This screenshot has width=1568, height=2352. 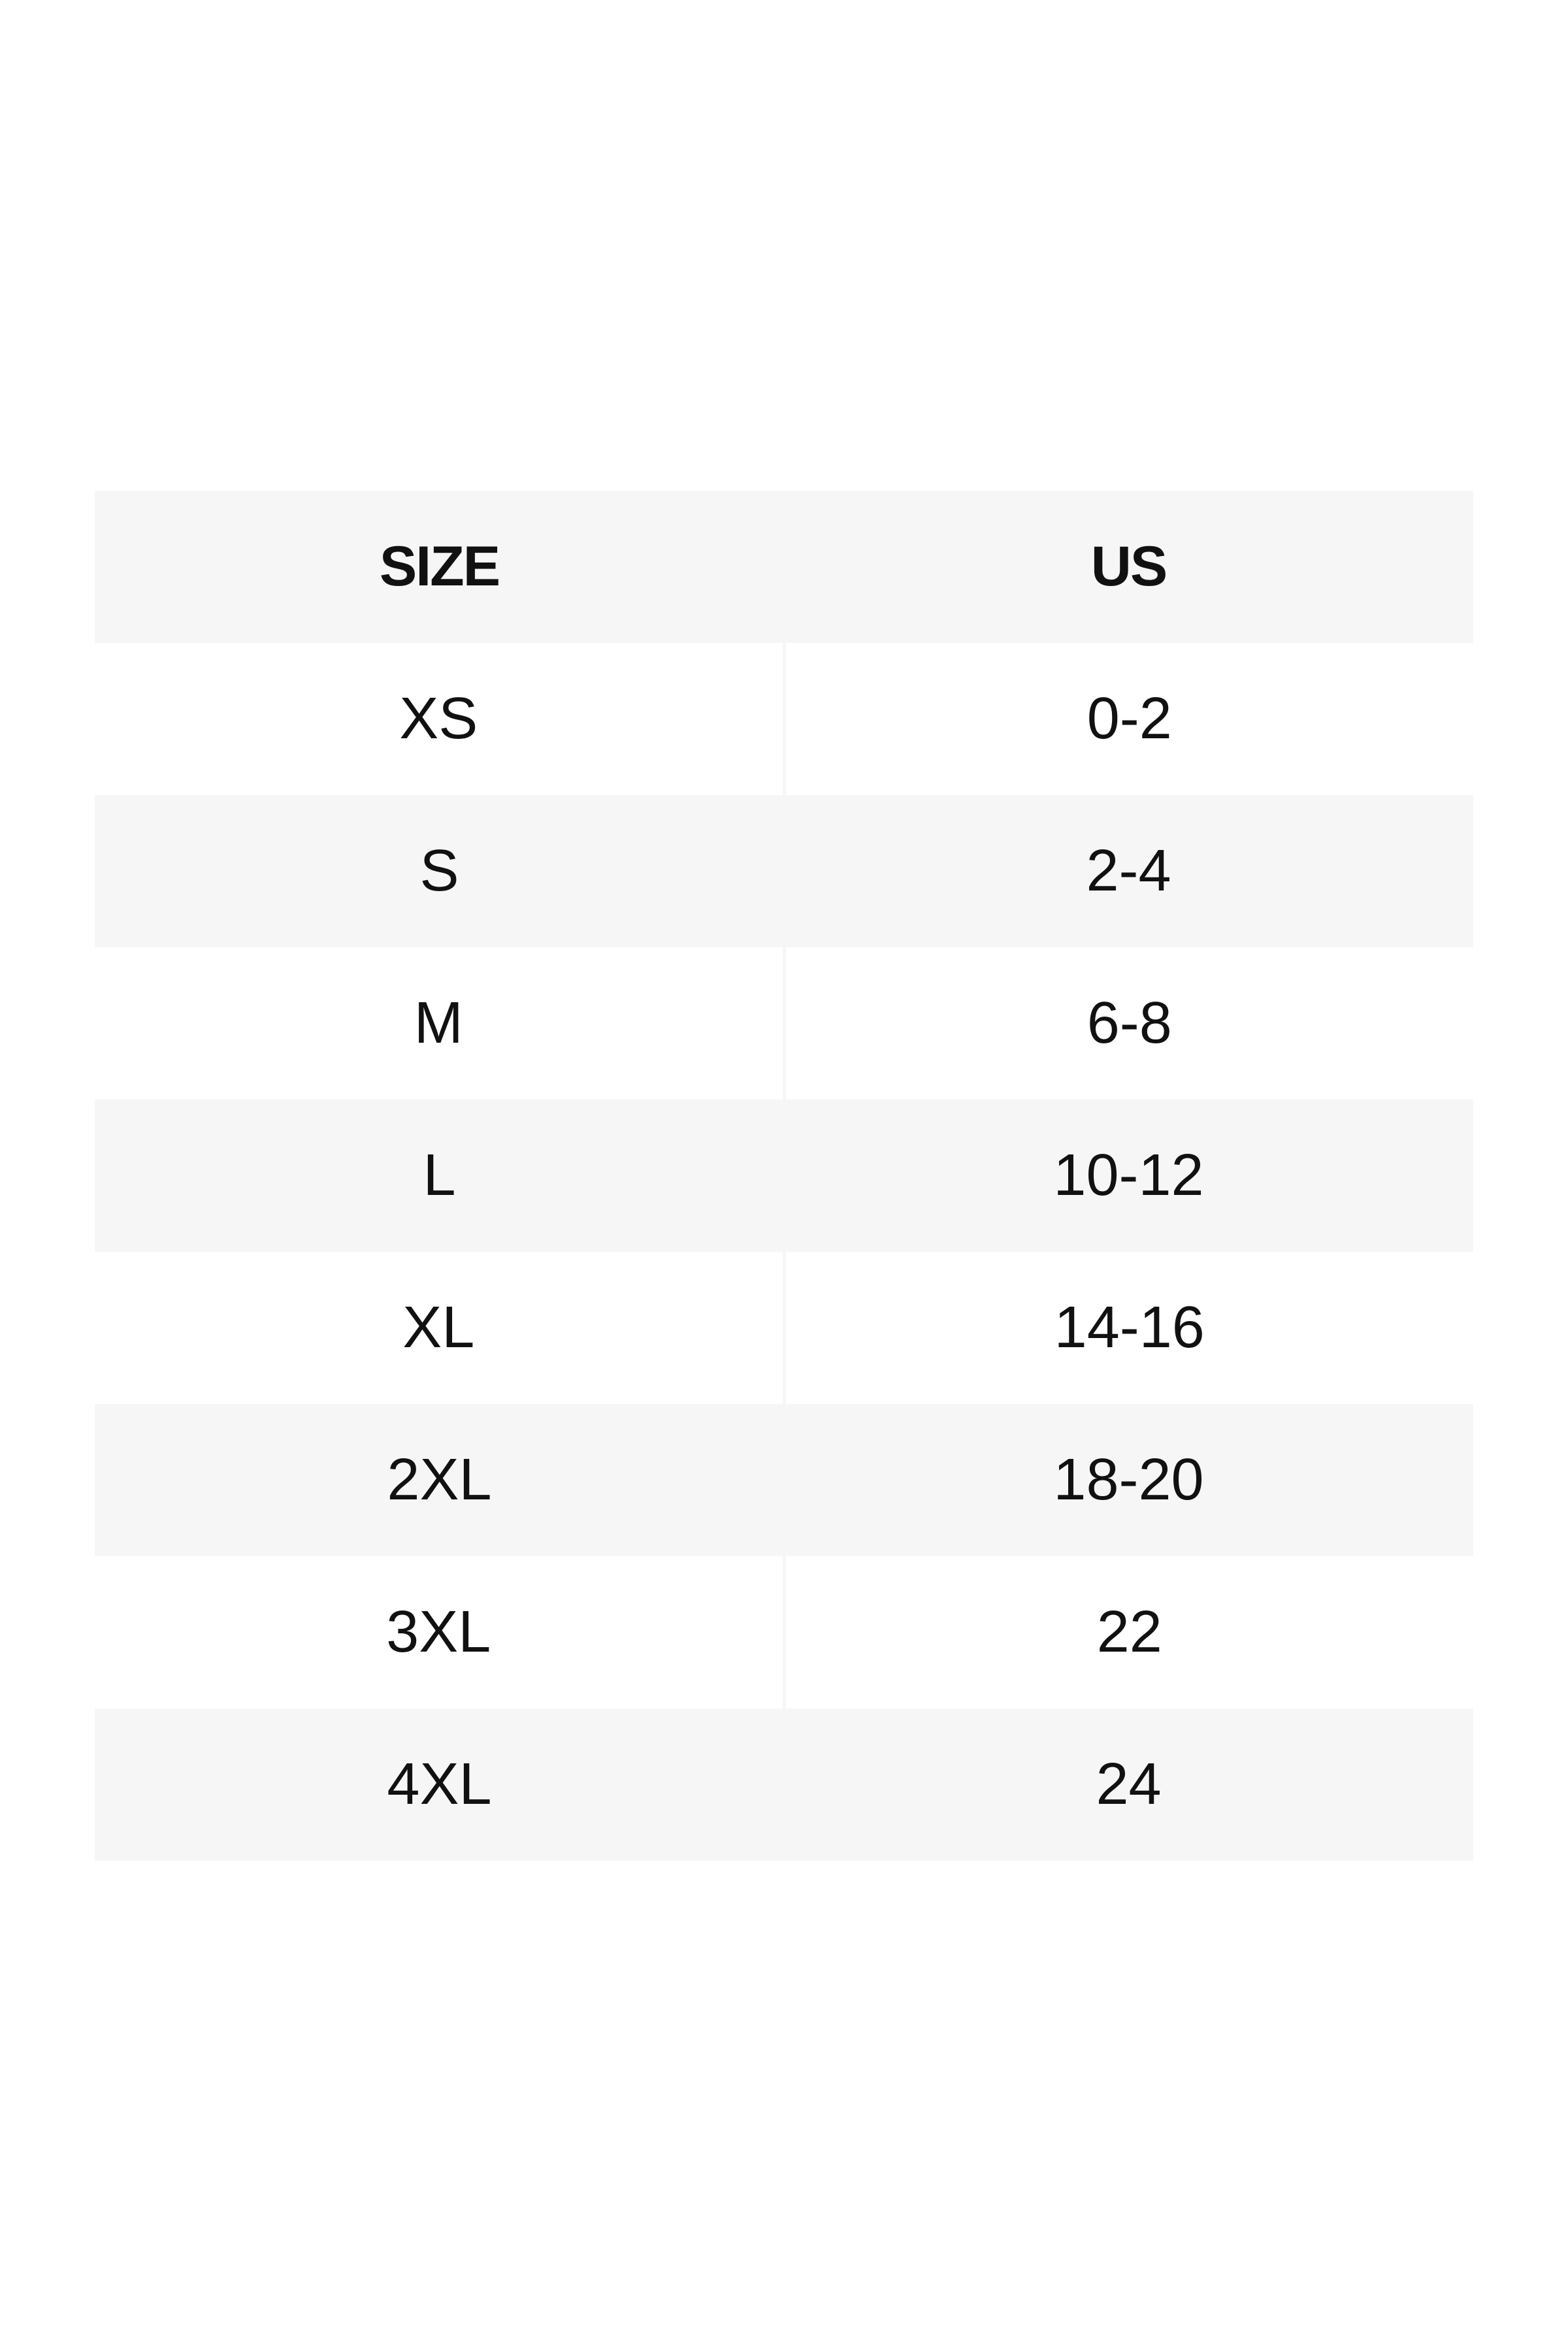 I want to click on table-row: XL 14-16, so click(x=784, y=1328).